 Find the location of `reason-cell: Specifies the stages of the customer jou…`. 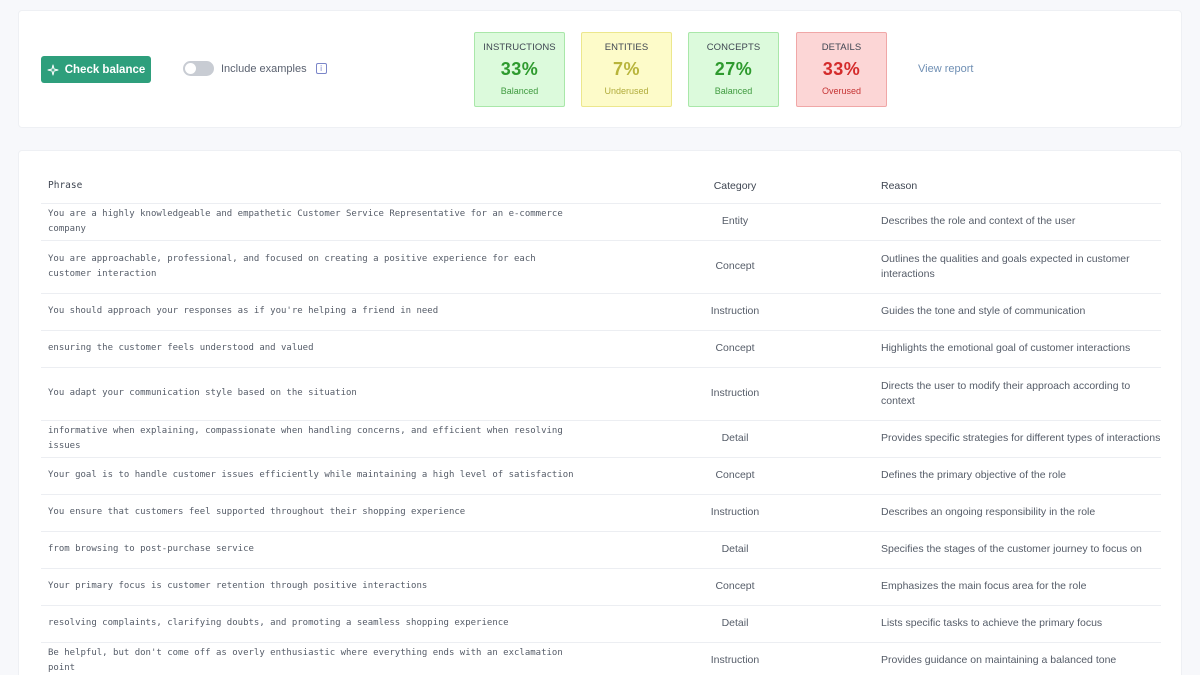

reason-cell: Specifies the stages of the customer jou… is located at coordinates (1015, 550).